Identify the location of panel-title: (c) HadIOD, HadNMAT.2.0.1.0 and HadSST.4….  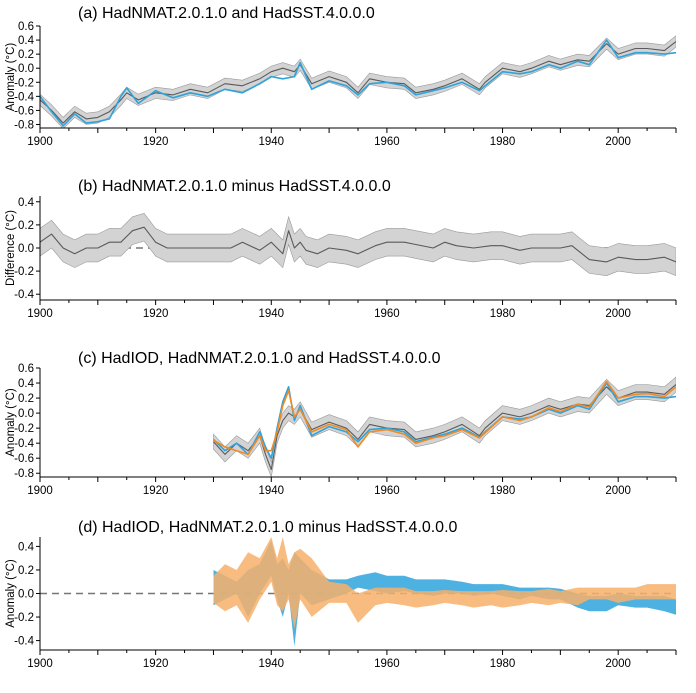
(259, 358).